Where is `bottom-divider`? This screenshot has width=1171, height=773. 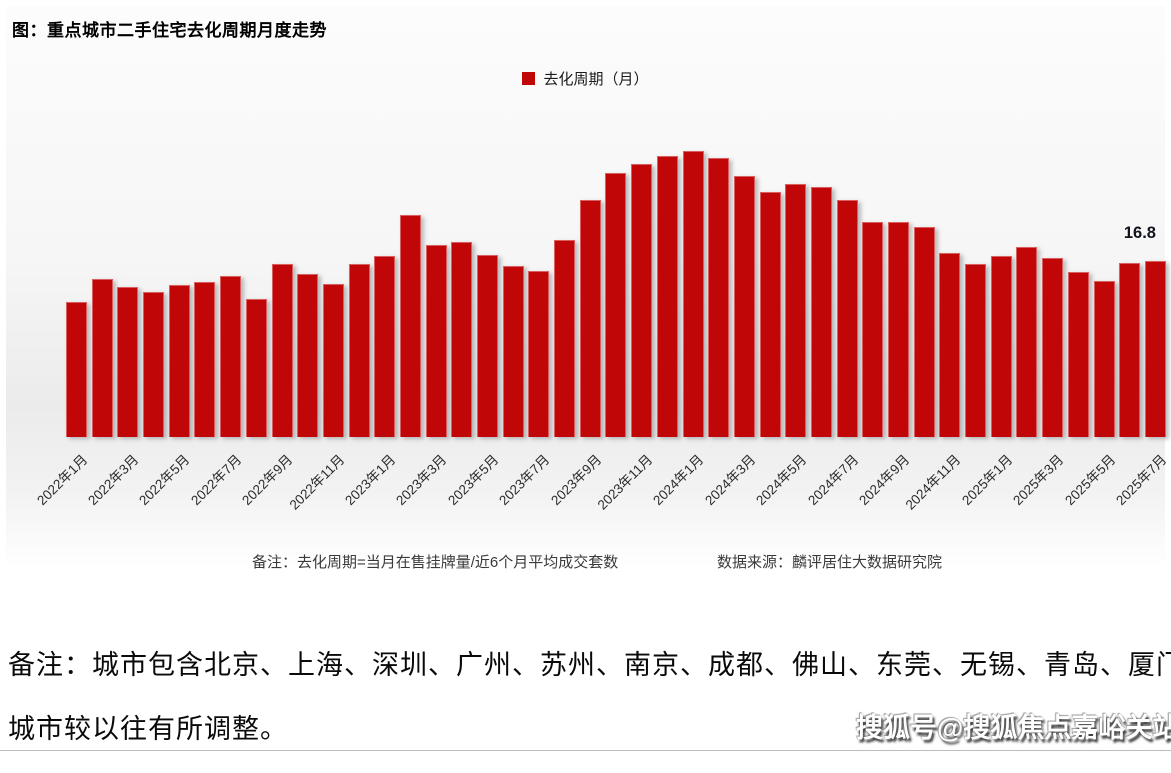 bottom-divider is located at coordinates (585, 750).